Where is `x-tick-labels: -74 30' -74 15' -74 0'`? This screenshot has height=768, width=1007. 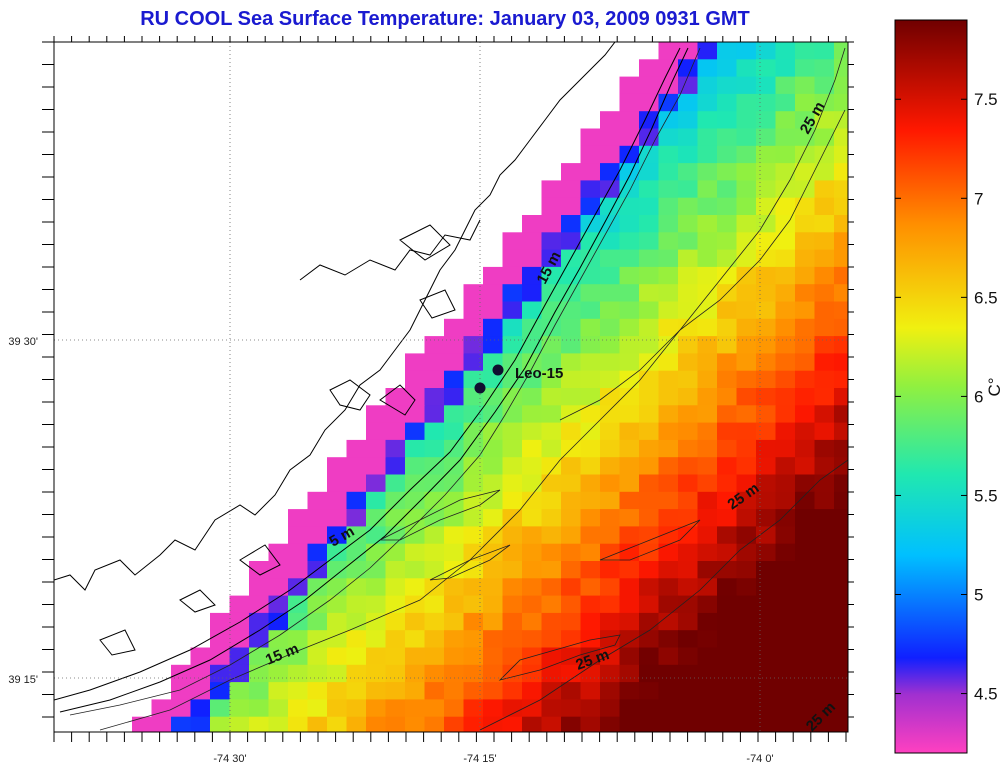
x-tick-labels: -74 30' -74 15' -74 0' is located at coordinates (493, 759).